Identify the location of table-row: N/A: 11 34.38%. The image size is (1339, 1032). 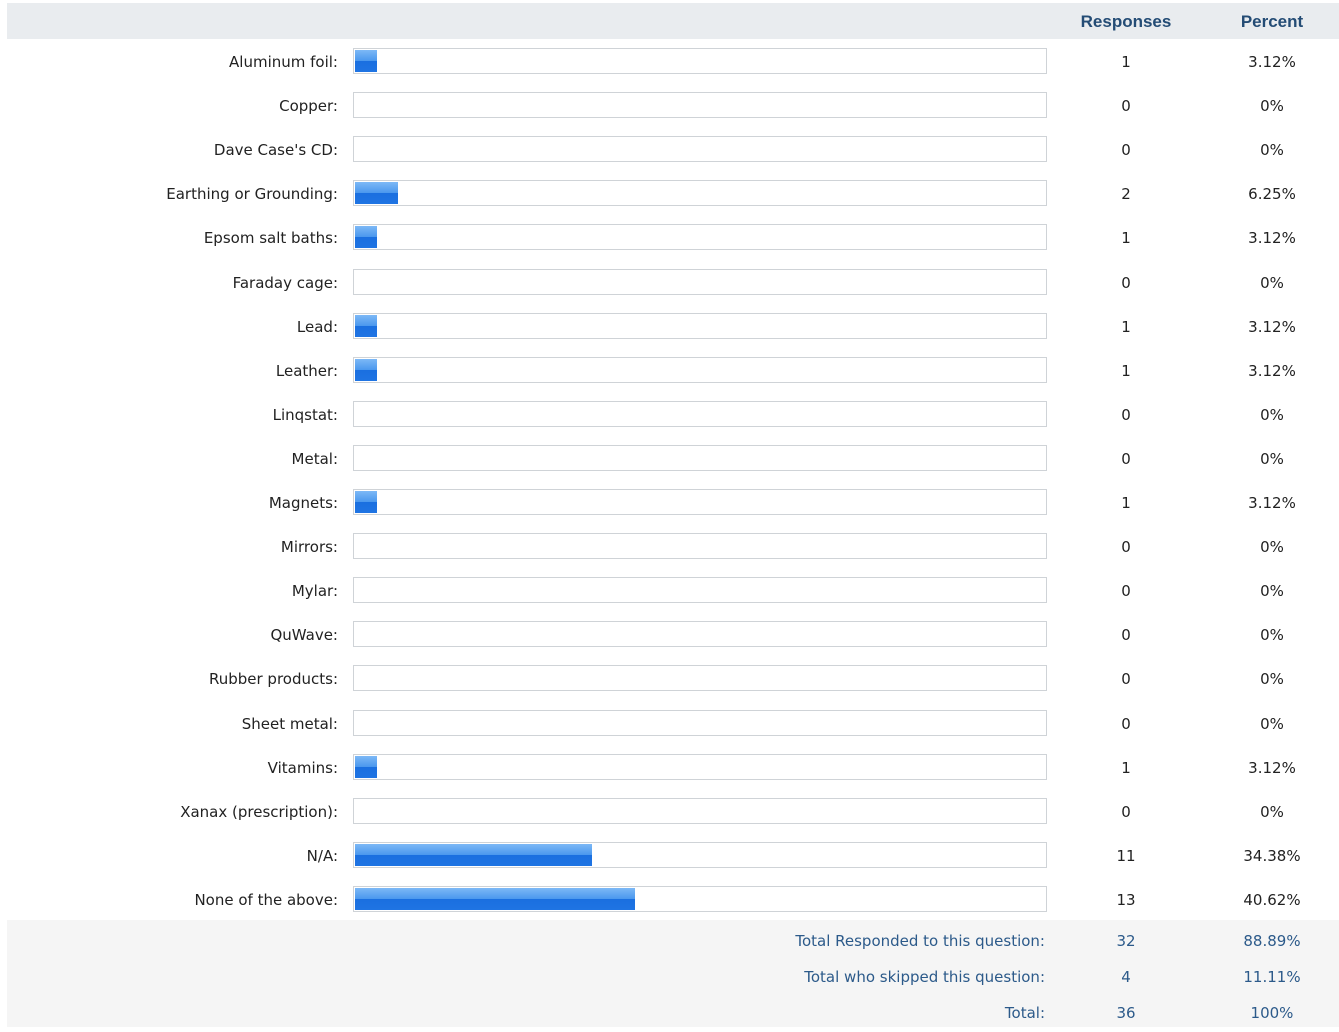
(673, 856).